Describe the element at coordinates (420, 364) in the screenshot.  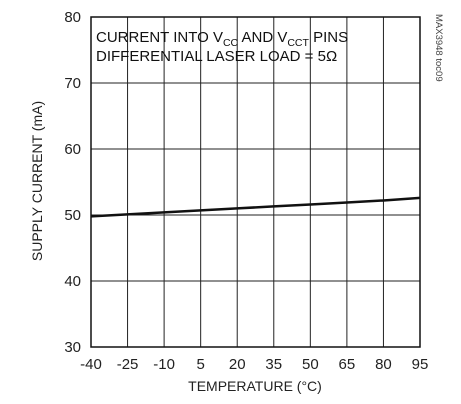
I see `x-tick-label: 95` at that location.